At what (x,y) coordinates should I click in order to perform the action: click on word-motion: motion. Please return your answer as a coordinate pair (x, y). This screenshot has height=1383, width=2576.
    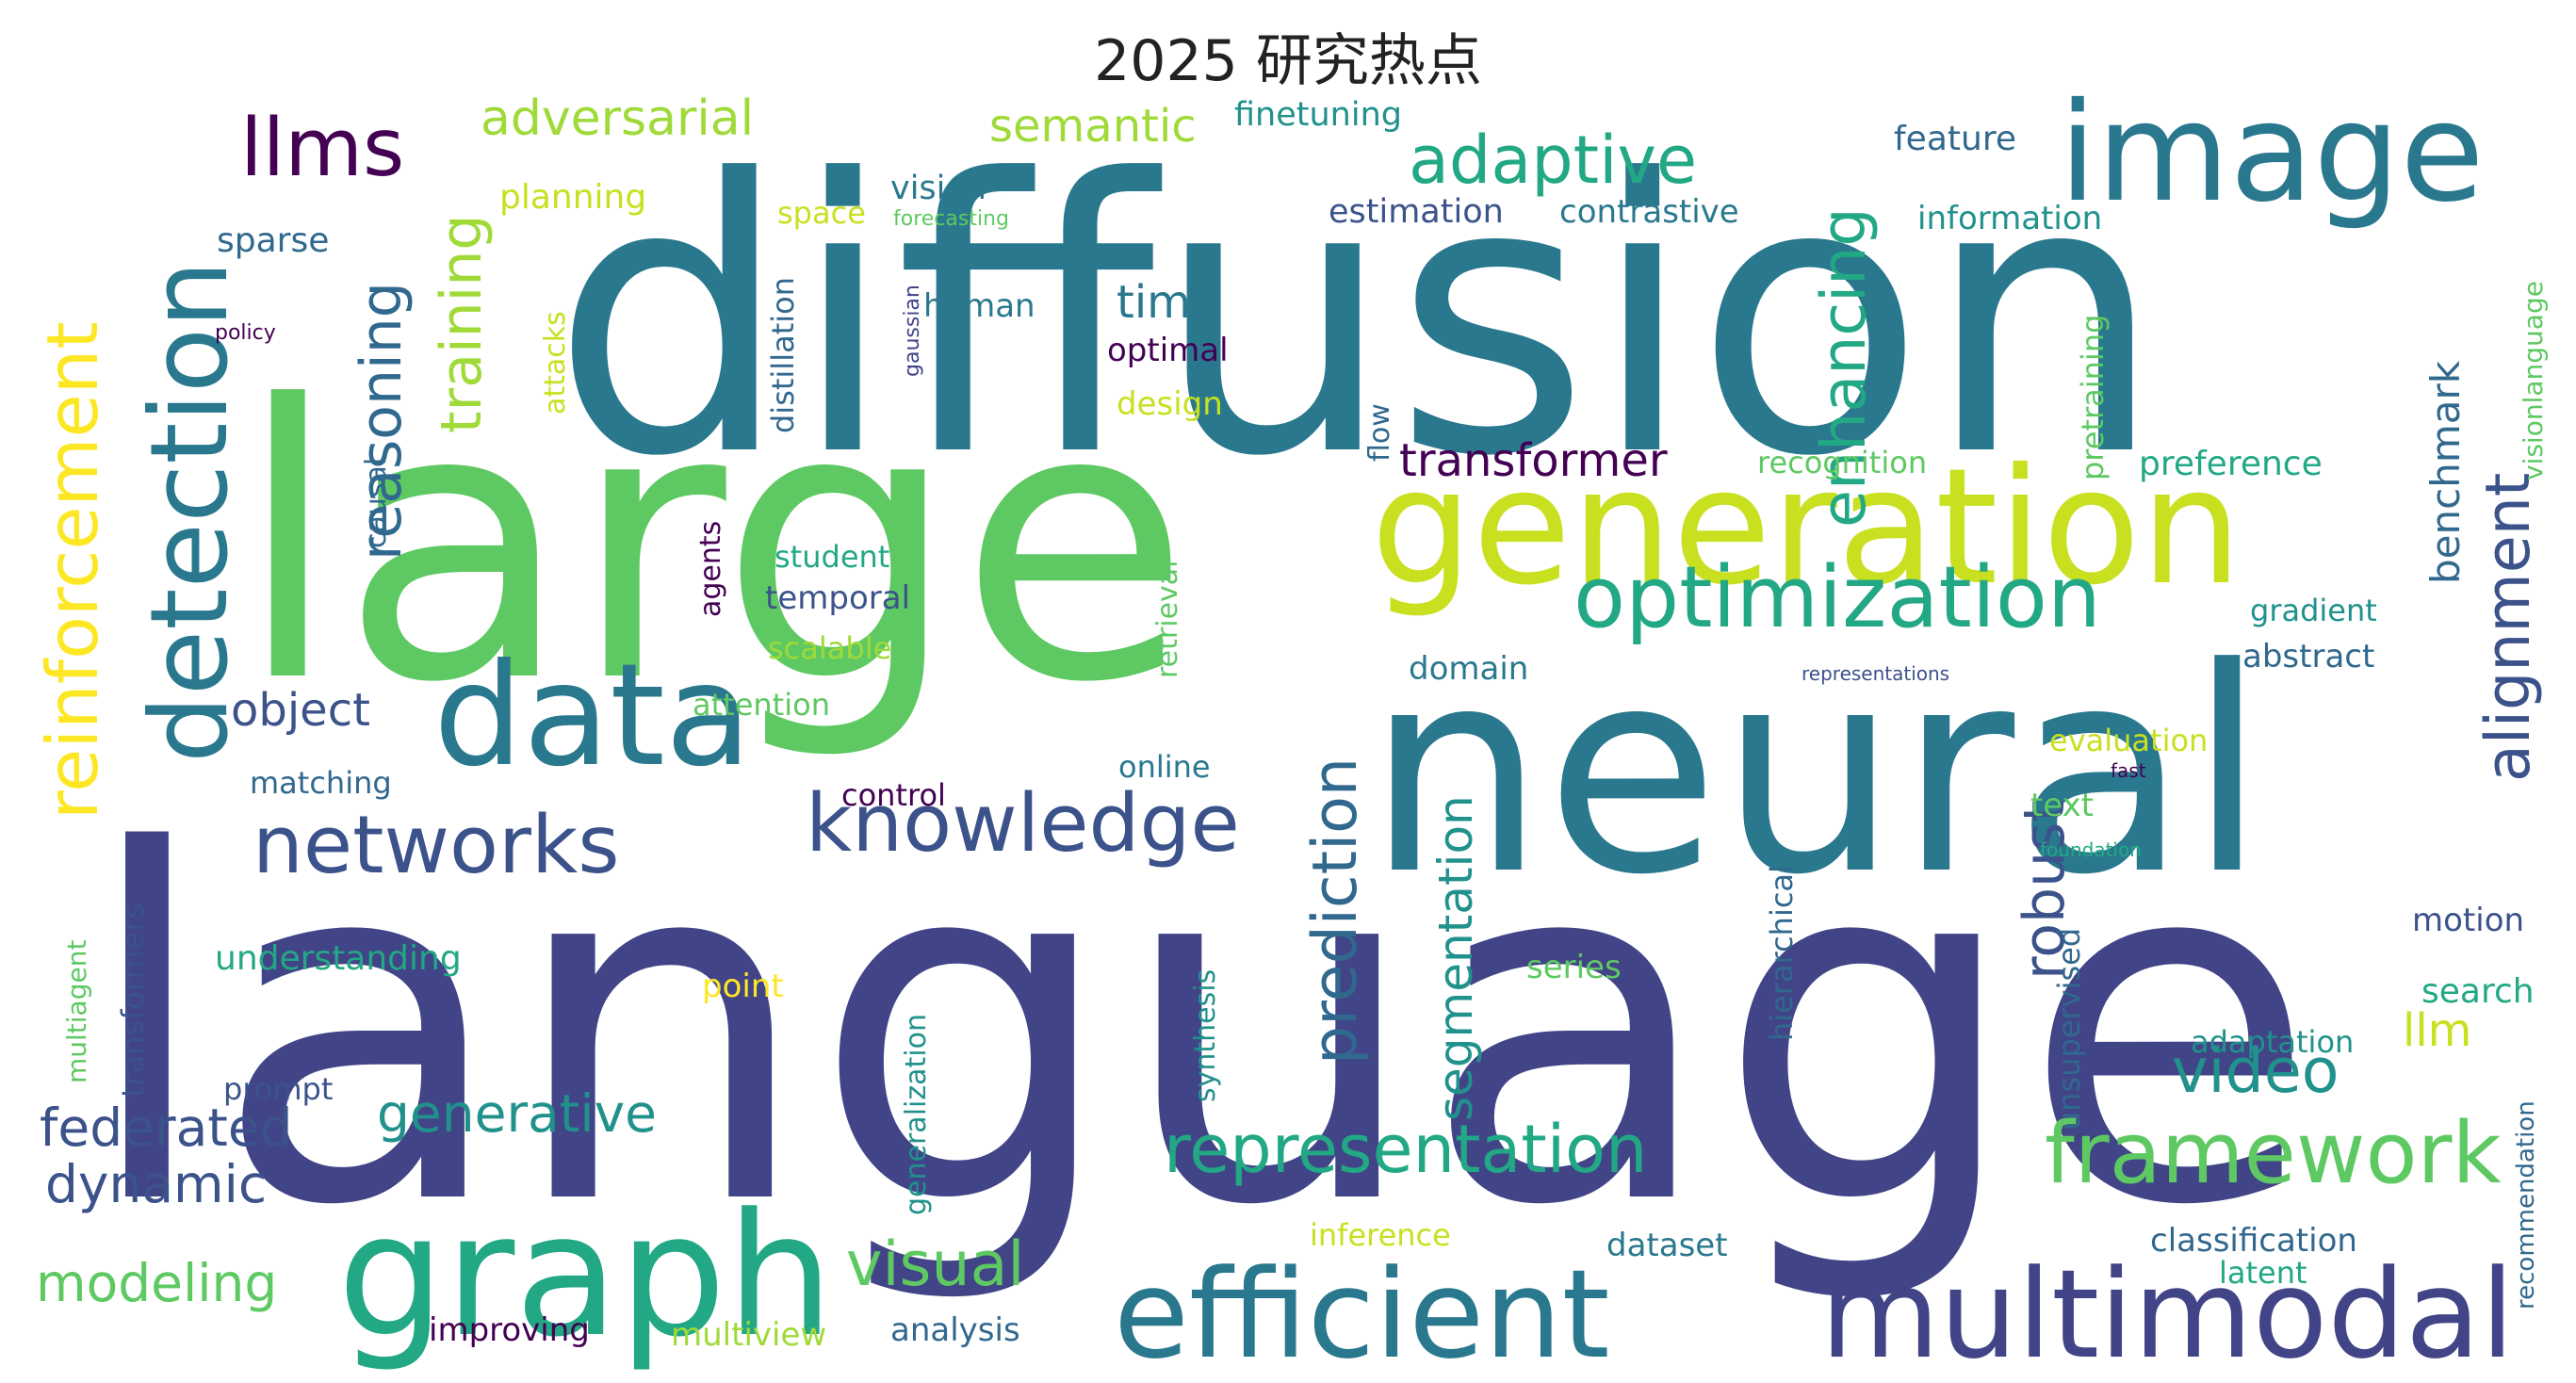
    Looking at the image, I should click on (2468, 920).